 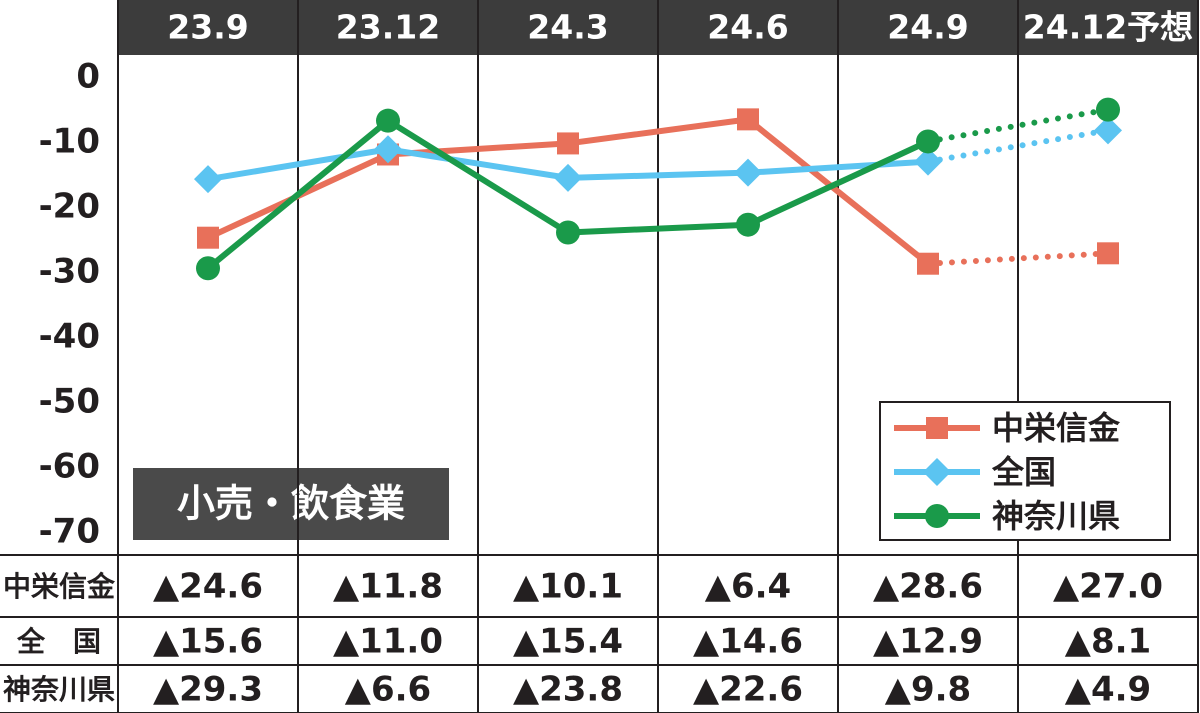 What do you see at coordinates (69, 336) in the screenshot?
I see `y-tick-label: -40` at bounding box center [69, 336].